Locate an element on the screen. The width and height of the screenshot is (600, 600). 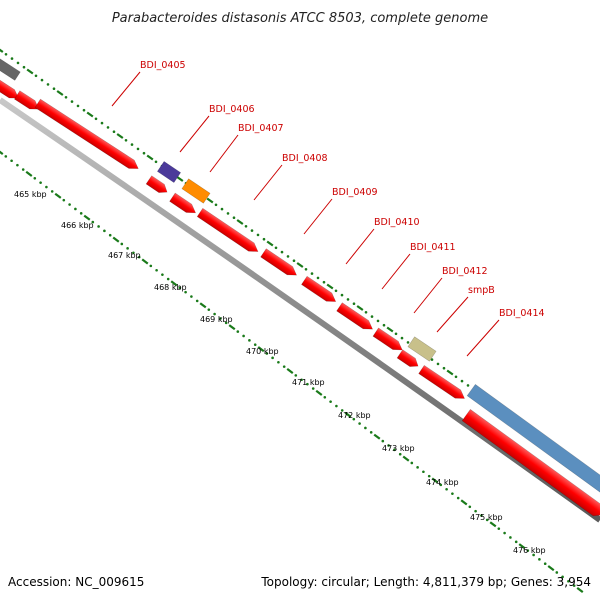
gene-small-red is located at coordinates (156, 184).